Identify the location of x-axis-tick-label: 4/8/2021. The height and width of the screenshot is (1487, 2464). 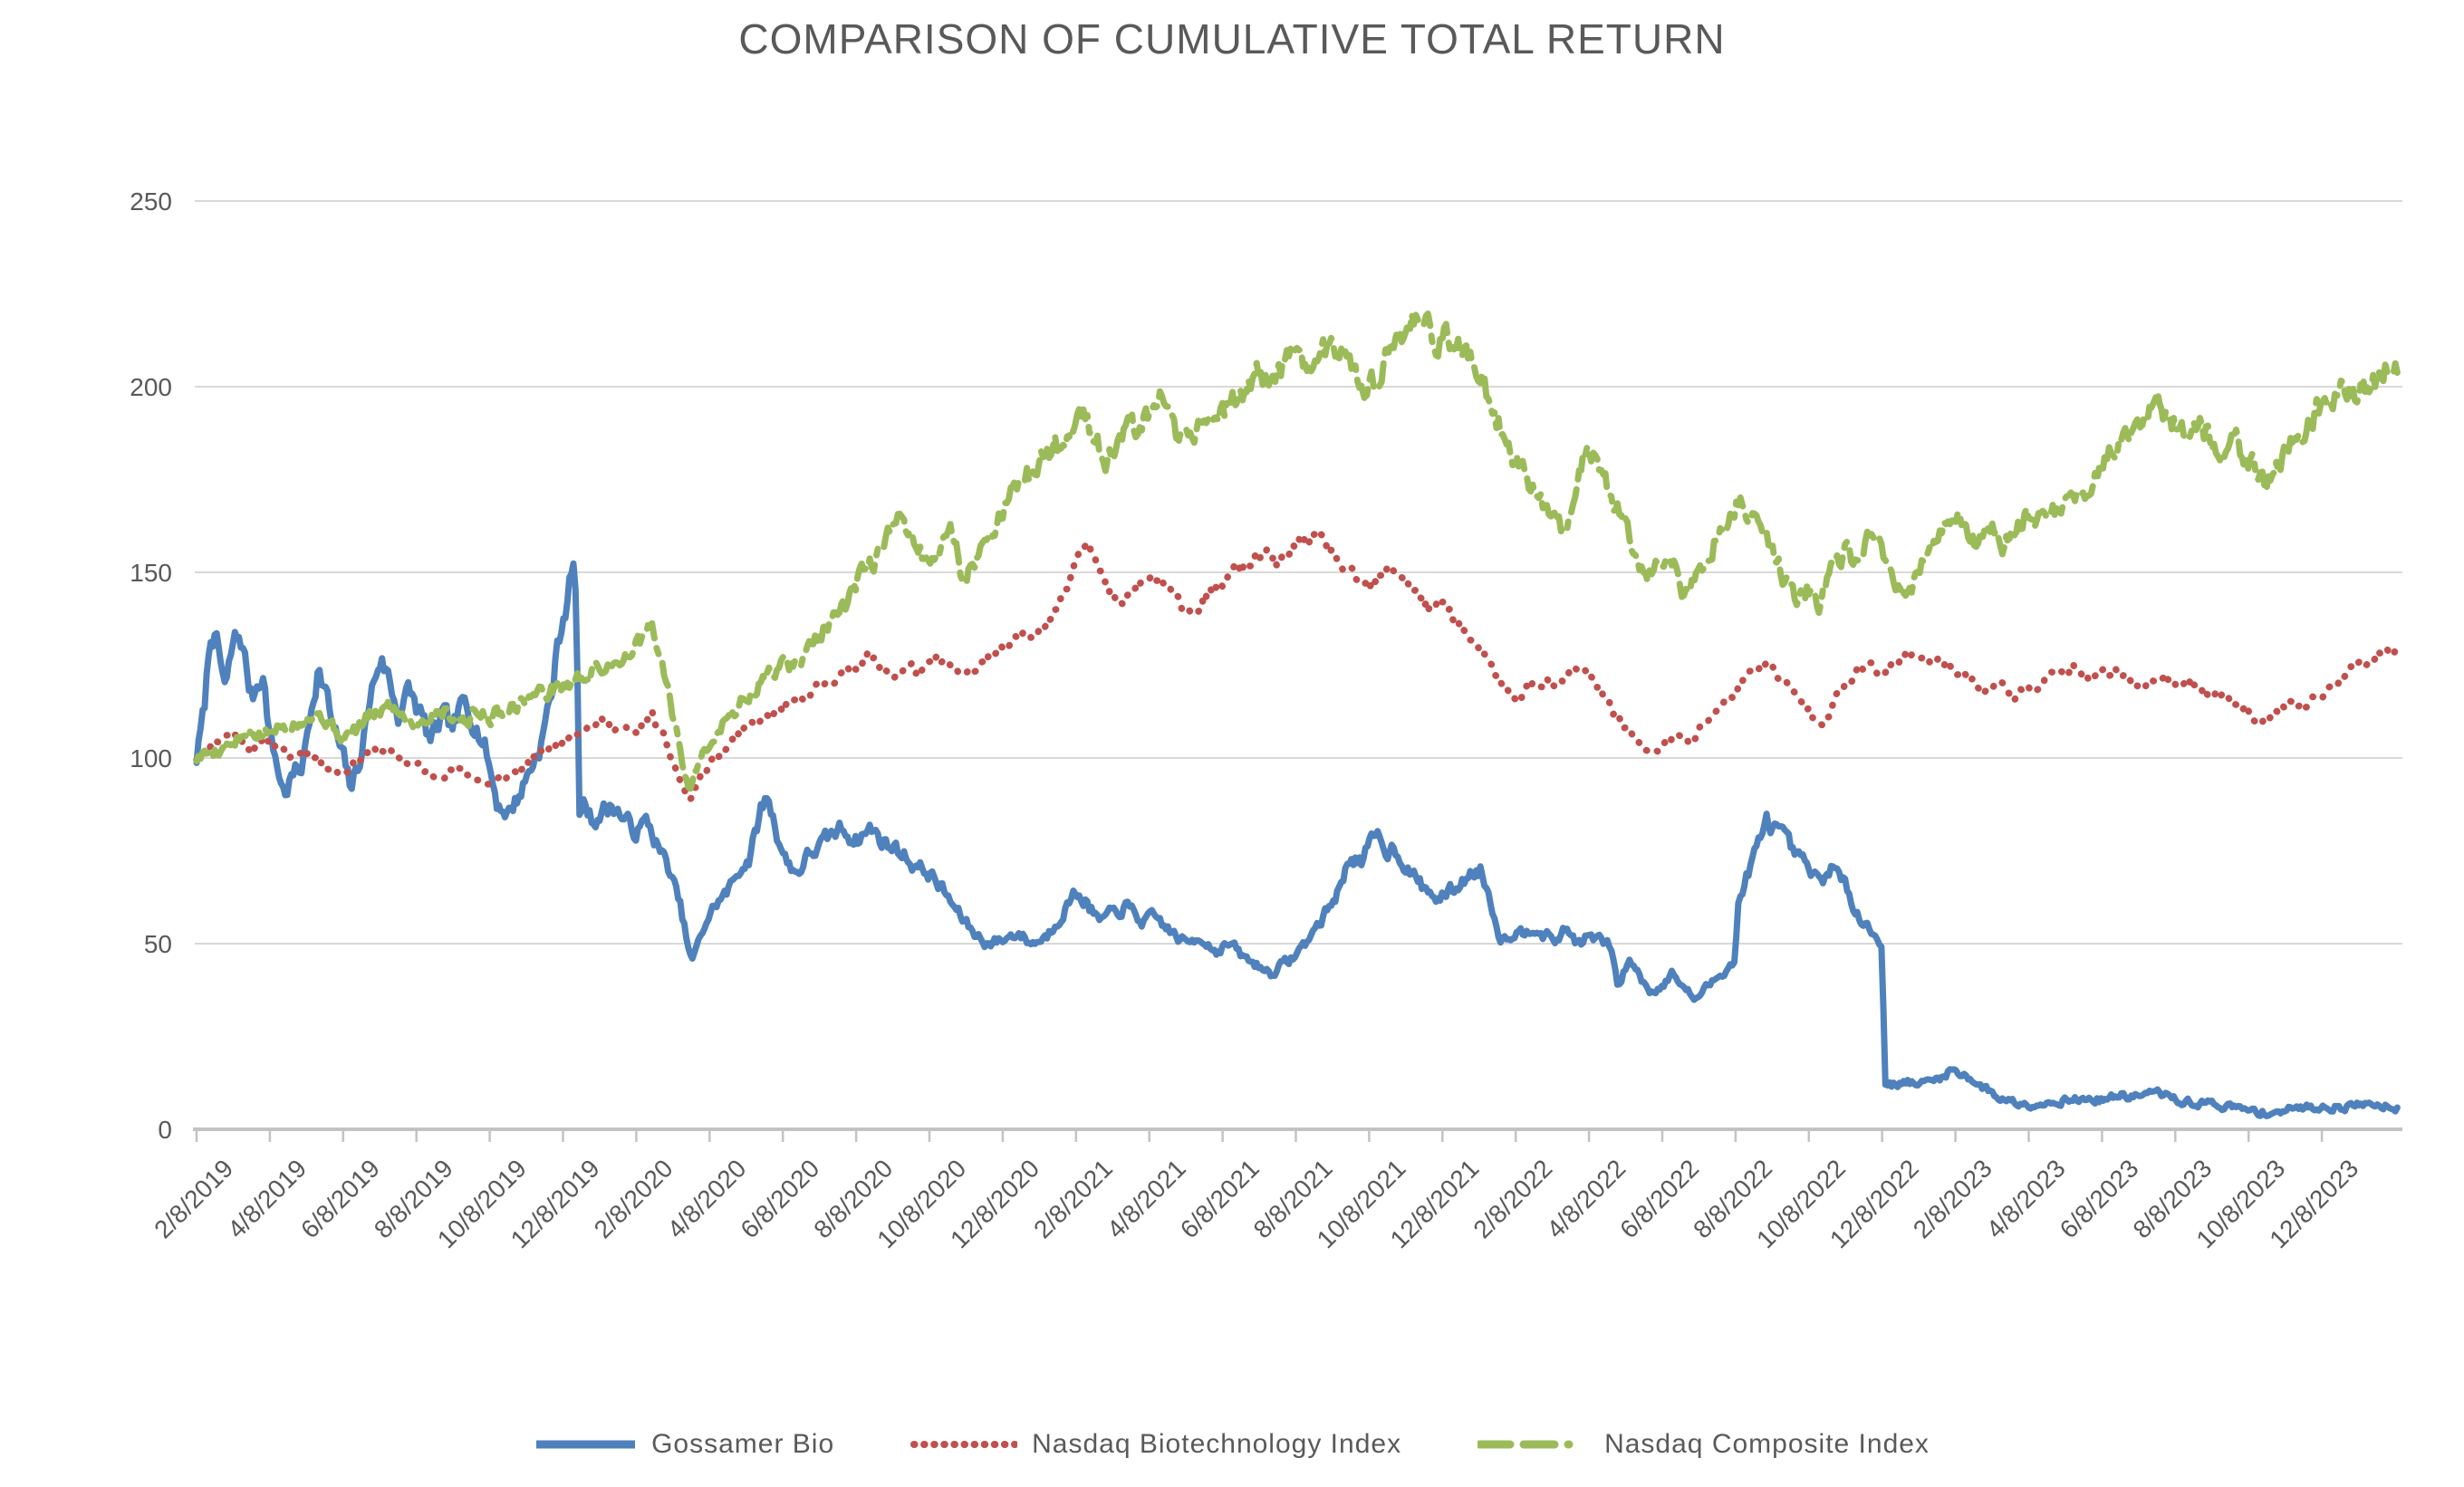
(1146, 1198).